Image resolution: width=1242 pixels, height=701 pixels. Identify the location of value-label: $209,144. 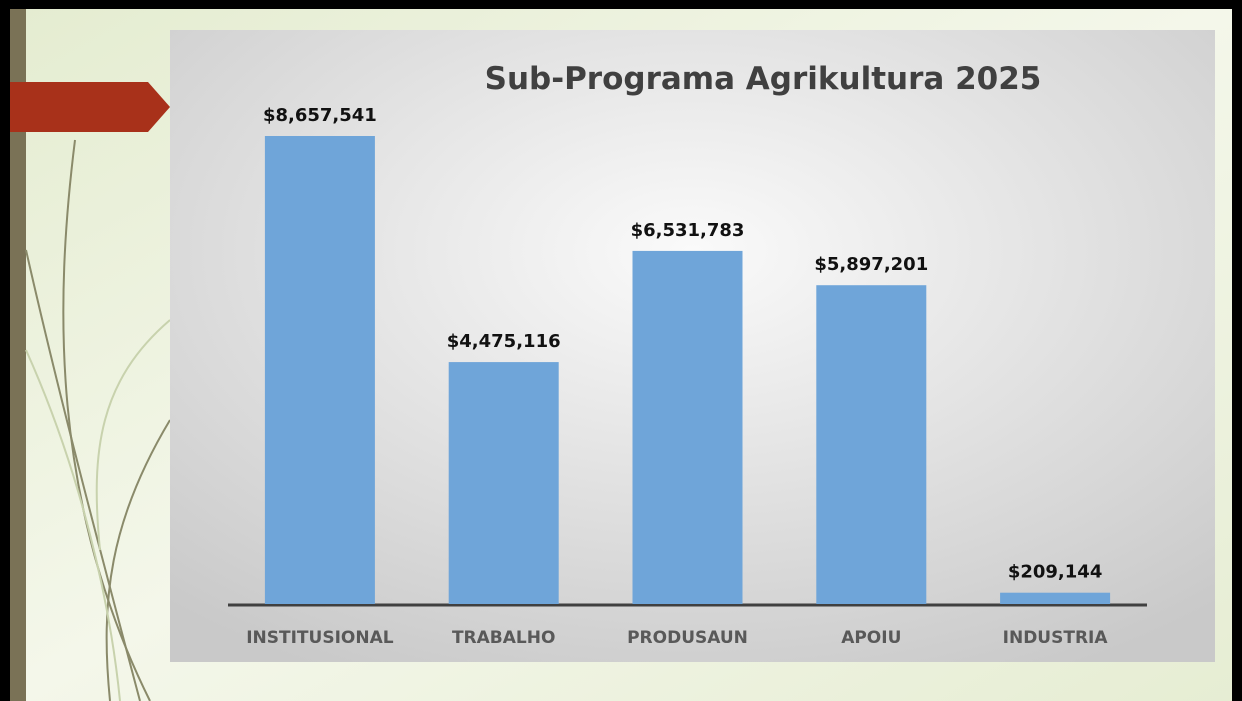
(1055, 572).